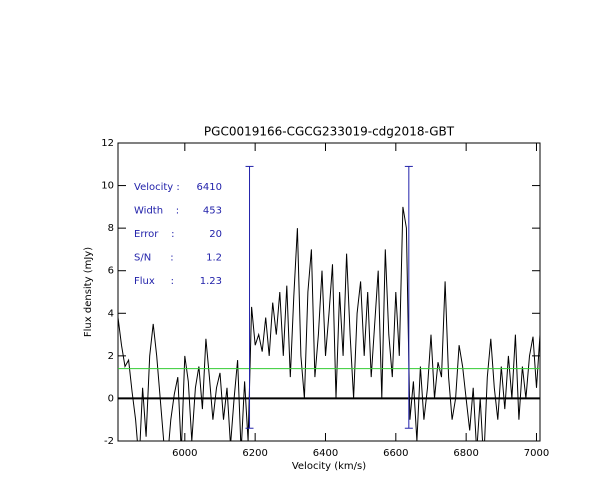  What do you see at coordinates (88, 292) in the screenshot?
I see `y-axis-label: Flux density (mJy)` at bounding box center [88, 292].